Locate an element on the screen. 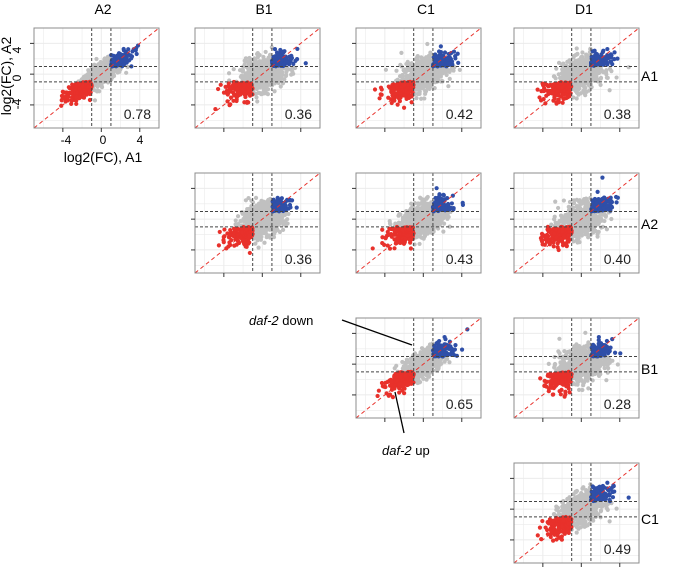 The image size is (676, 577). threshold-lines is located at coordinates (418, 78).